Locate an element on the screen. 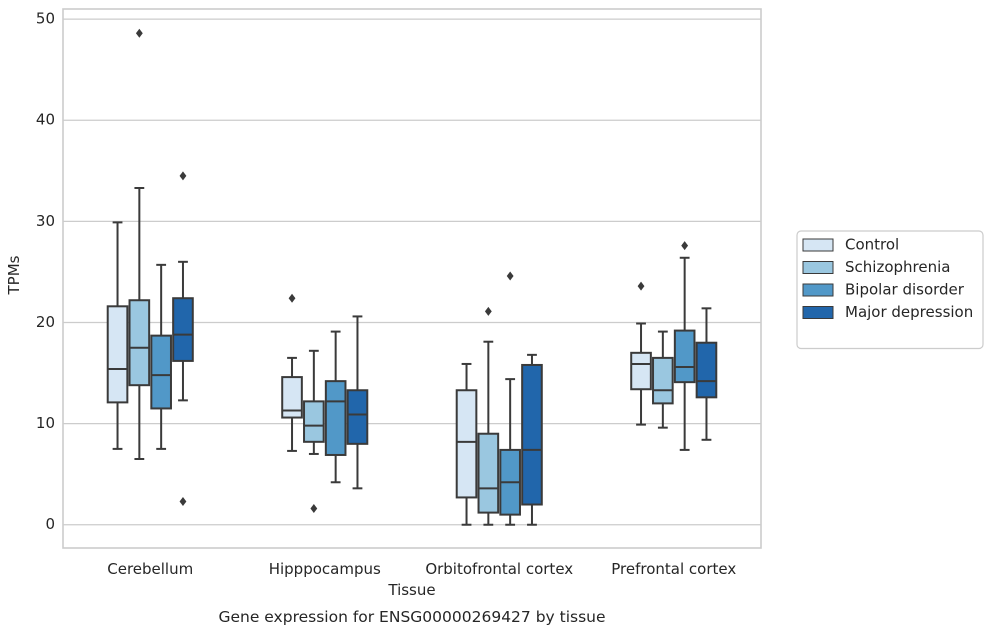  legend-frame is located at coordinates (890, 290).